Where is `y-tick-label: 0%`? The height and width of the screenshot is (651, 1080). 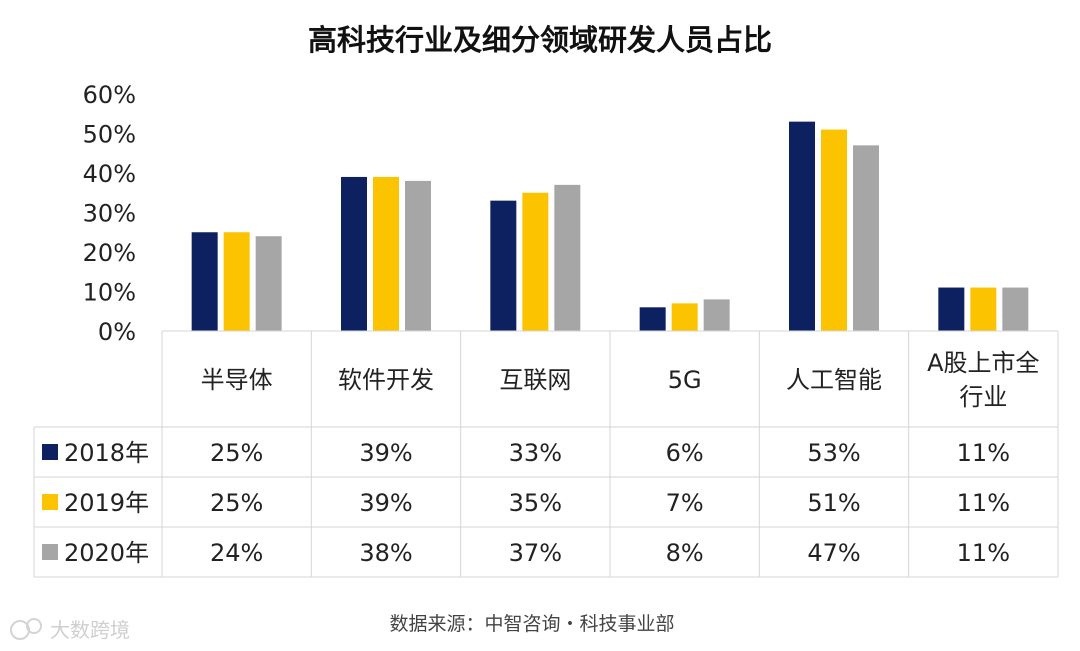
y-tick-label: 0% is located at coordinates (117, 332).